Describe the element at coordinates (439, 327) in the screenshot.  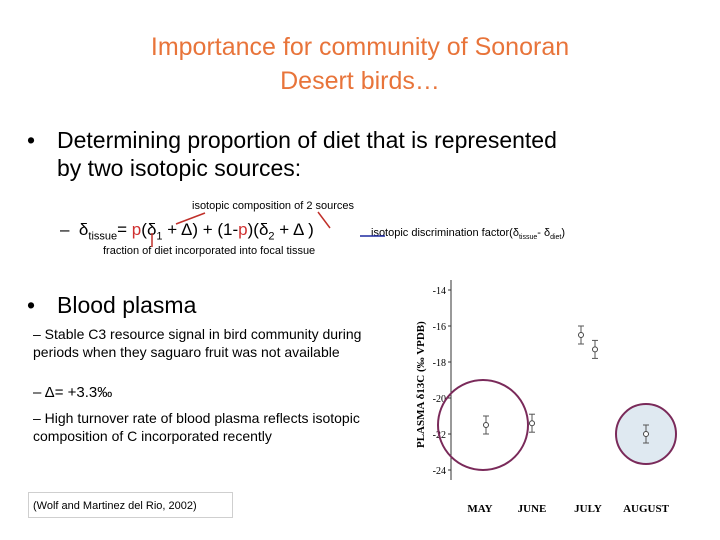
I see `y-tick-label: -16` at that location.